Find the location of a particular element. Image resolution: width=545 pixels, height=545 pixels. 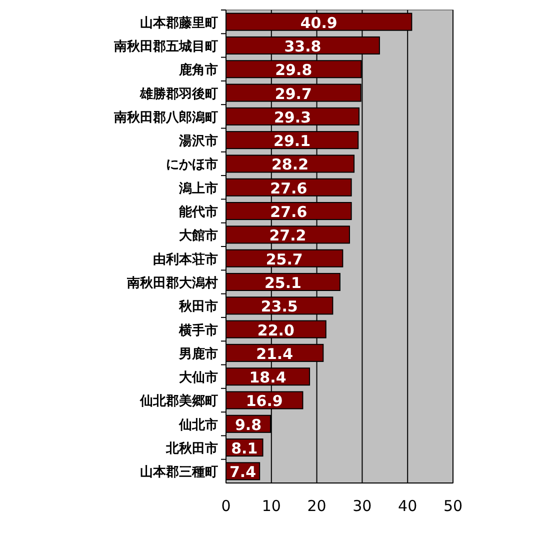

x-tick-label: 0 is located at coordinates (226, 506).